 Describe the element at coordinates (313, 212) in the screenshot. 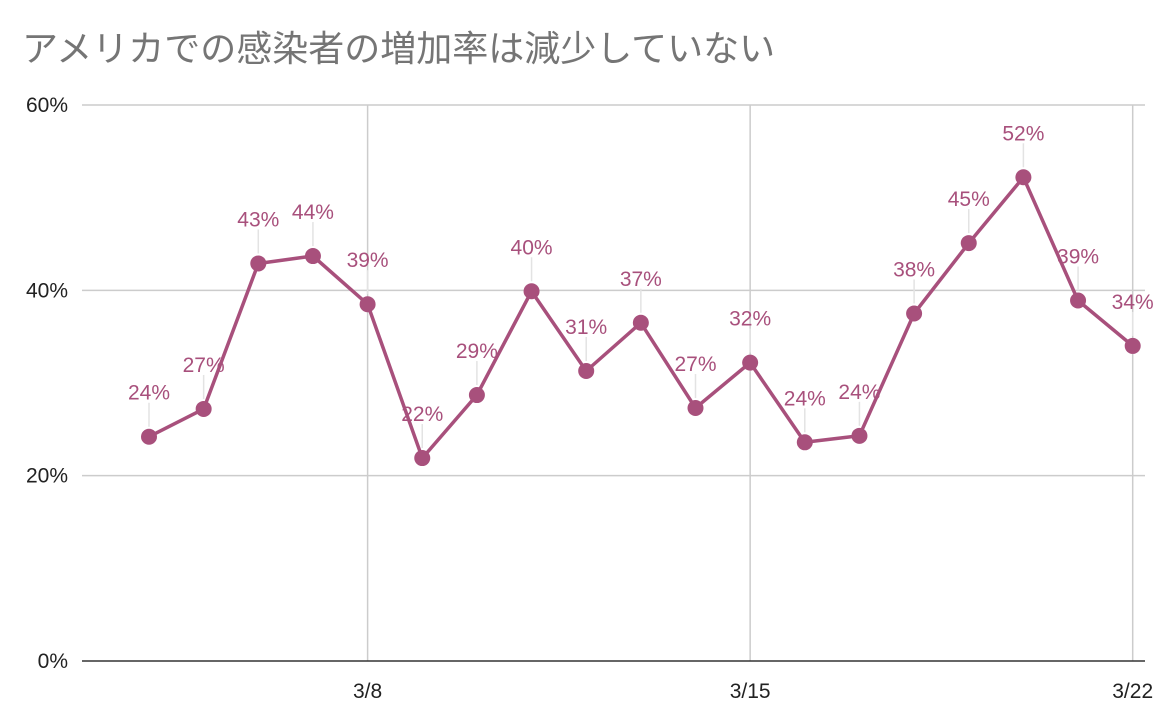

I see `data-label: 44%` at that location.